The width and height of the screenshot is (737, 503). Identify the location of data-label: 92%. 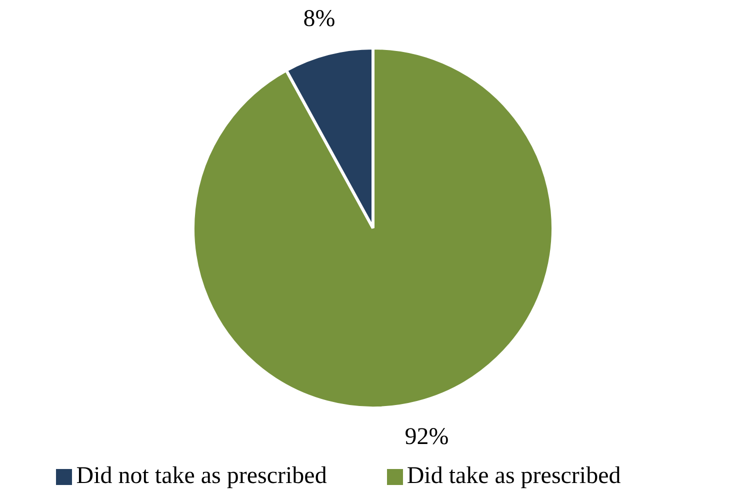
(426, 437).